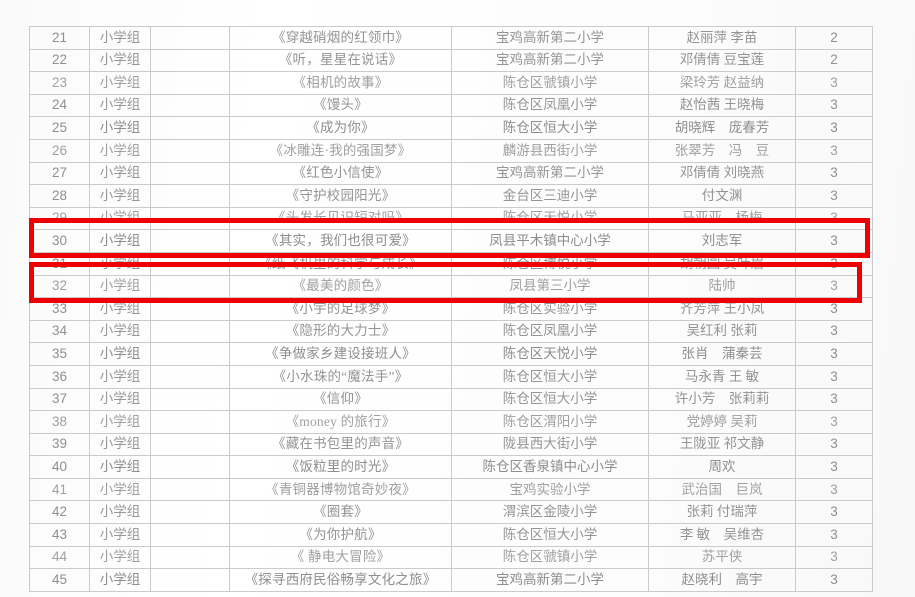 The image size is (915, 597). What do you see at coordinates (722, 241) in the screenshot?
I see `row-authors: 刘志军` at bounding box center [722, 241].